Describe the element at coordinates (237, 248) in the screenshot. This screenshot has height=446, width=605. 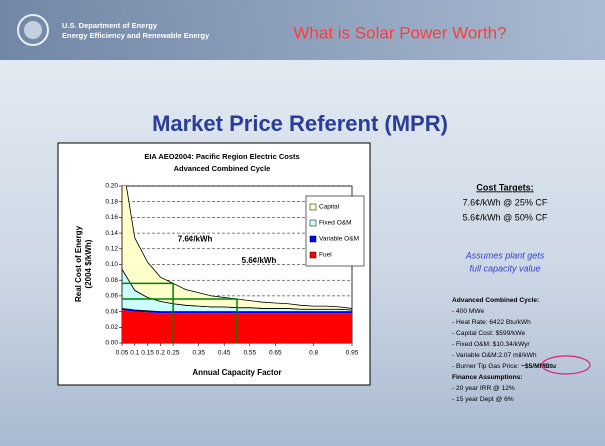
I see `area` at that location.